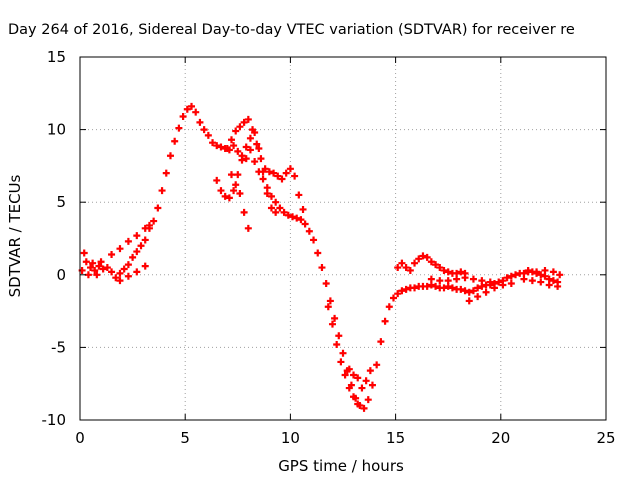 Image resolution: width=640 pixels, height=480 pixels. What do you see at coordinates (54, 420) in the screenshot?
I see `y-tick-label: -10` at bounding box center [54, 420].